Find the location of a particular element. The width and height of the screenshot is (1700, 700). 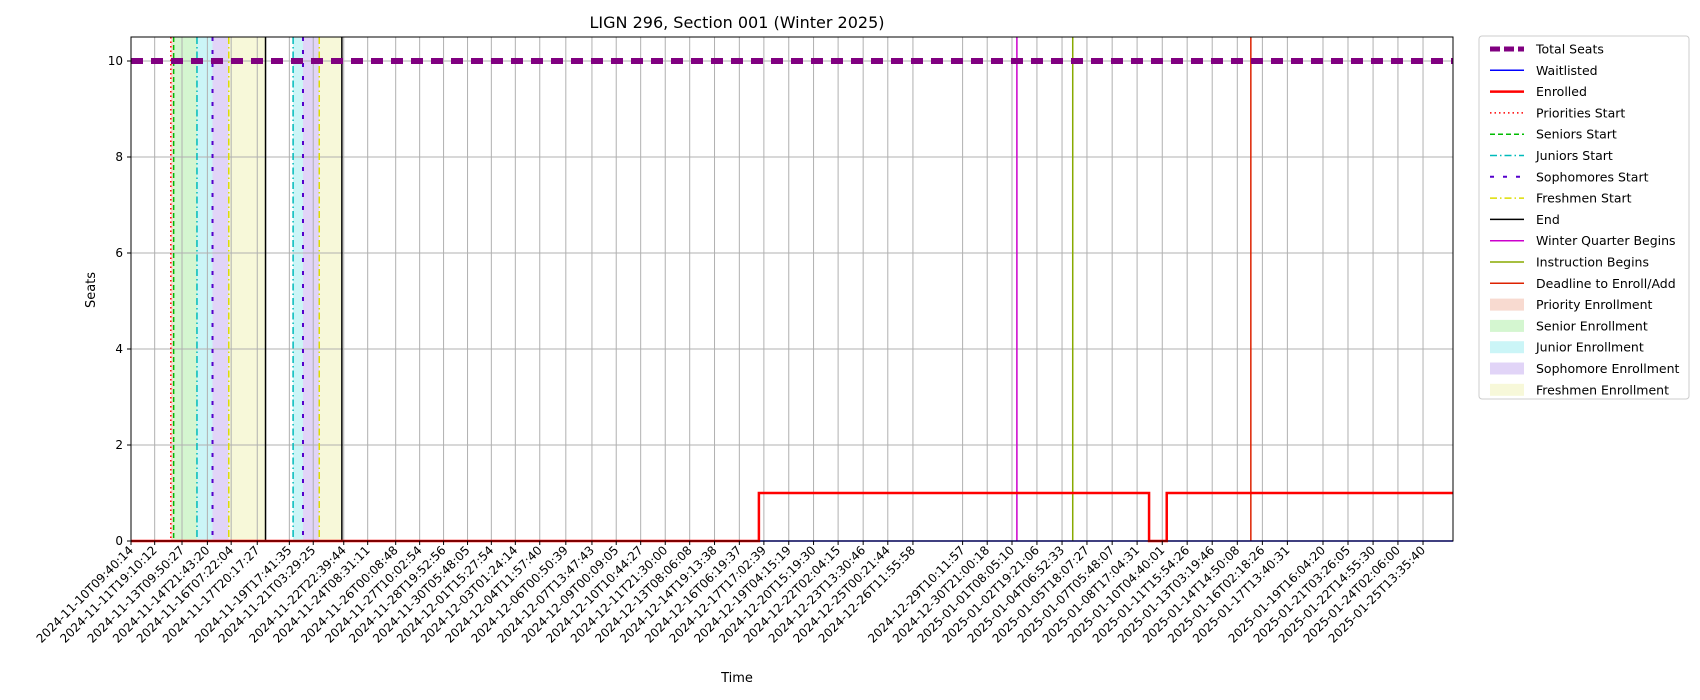

legend-item-enrolled: Enrolled is located at coordinates (1538, 91).